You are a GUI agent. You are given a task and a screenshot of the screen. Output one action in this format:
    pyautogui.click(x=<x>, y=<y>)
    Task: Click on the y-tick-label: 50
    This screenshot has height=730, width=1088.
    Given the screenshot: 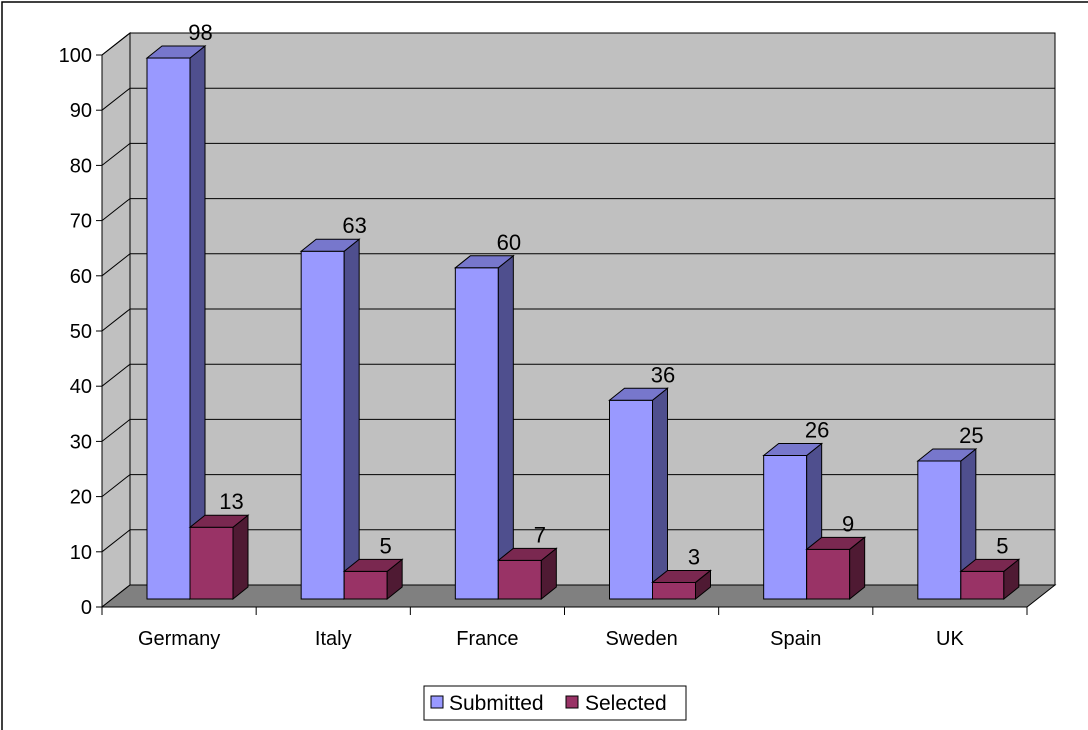 What is the action you would take?
    pyautogui.click(x=81, y=332)
    